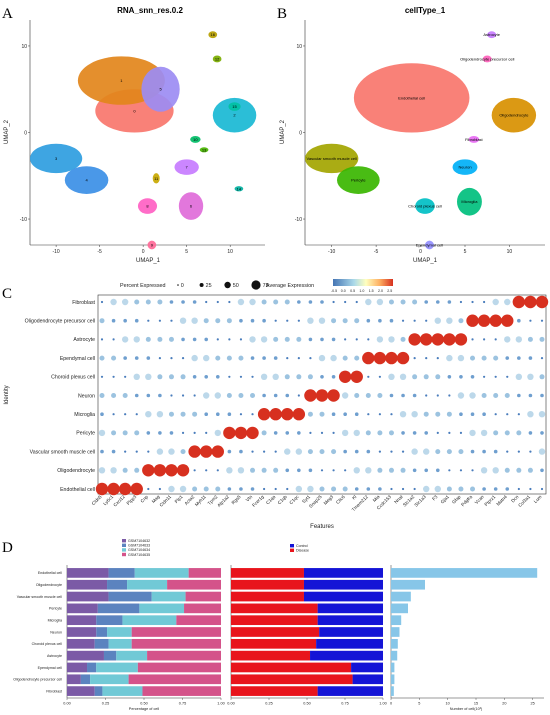 The width and height of the screenshot is (550, 715). What do you see at coordinates (356, 376) in the screenshot?
I see `dot-choroid-plexus-cell-kl` at bounding box center [356, 376].